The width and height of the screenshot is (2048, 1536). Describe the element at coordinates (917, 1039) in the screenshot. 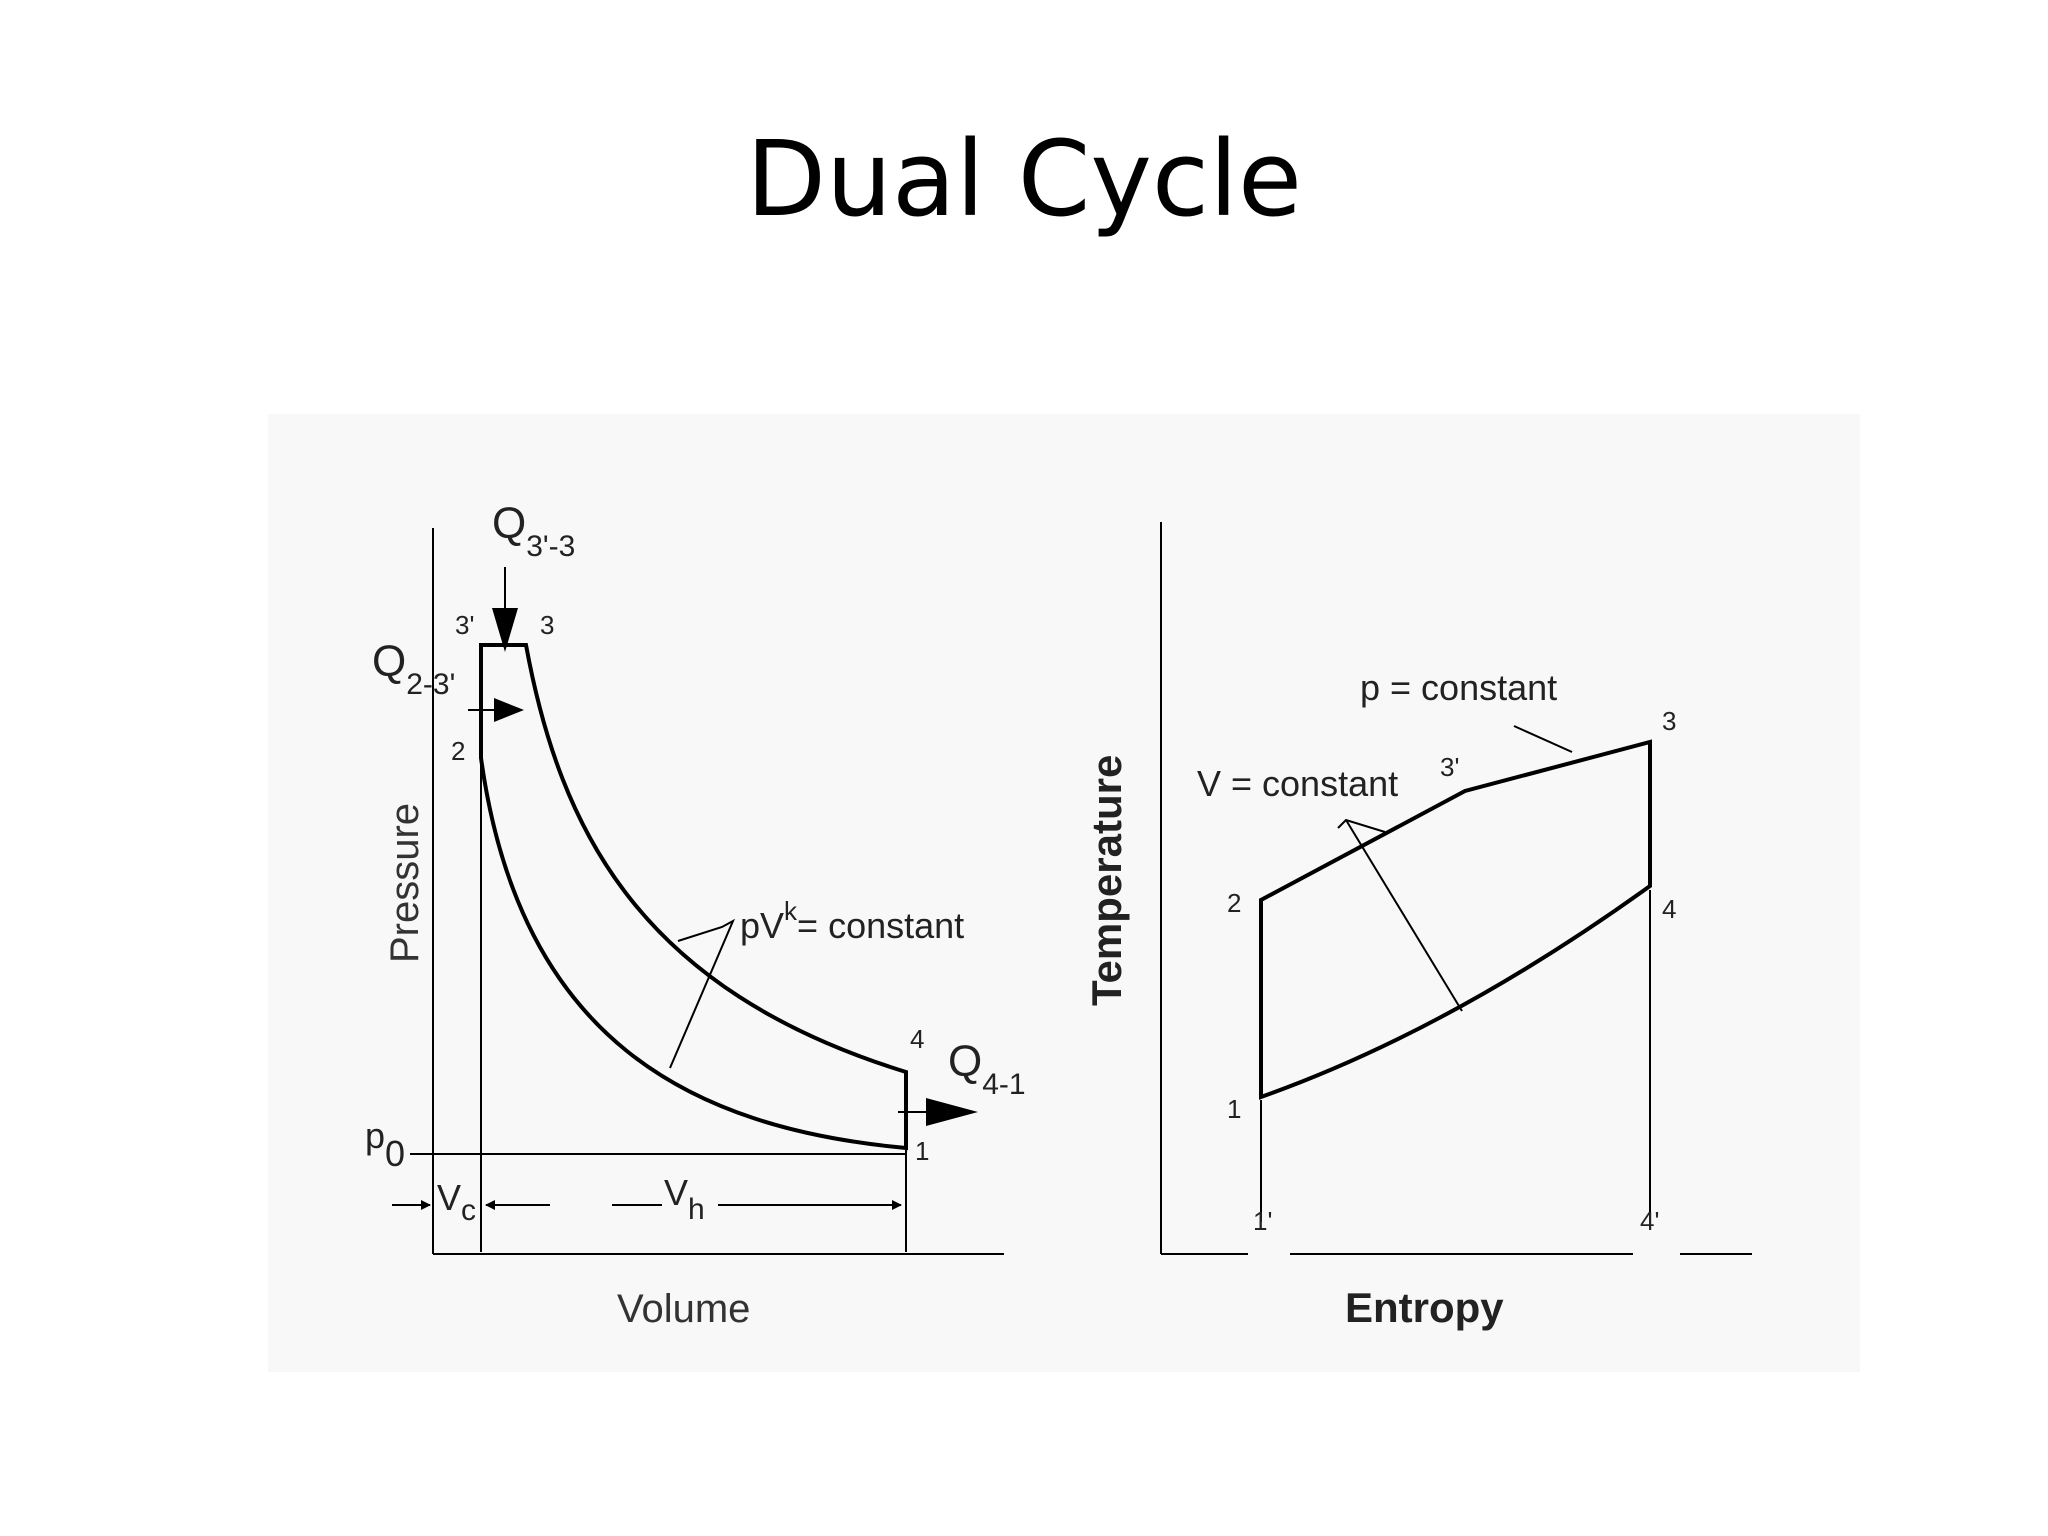

I see `pv-point-4: 4` at that location.